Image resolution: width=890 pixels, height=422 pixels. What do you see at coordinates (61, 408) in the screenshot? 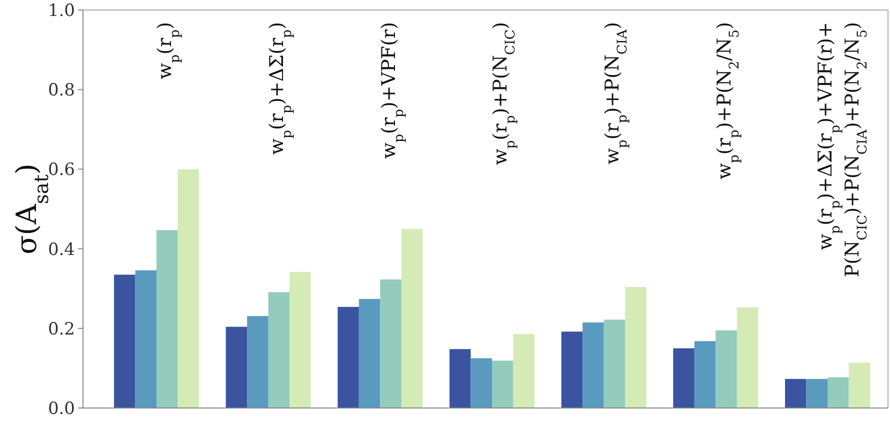
I see `y-tick-label: 0.0` at bounding box center [61, 408].